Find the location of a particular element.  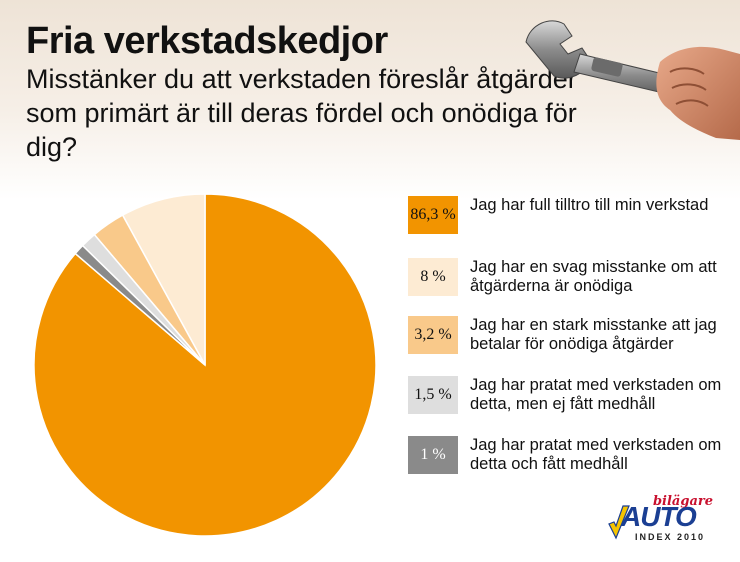

chart-title: Fria verkstadskedjor is located at coordinates (207, 41).